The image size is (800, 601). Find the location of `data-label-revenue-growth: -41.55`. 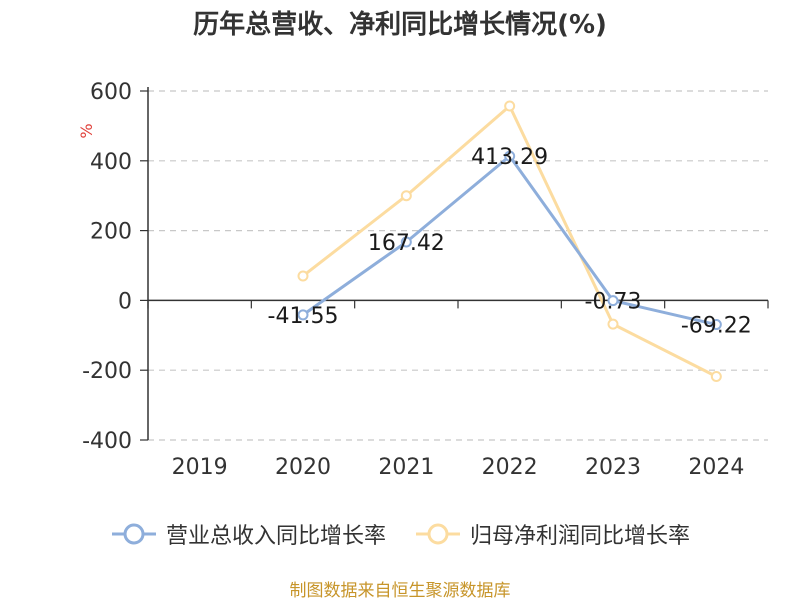

data-label-revenue-growth: -41.55 is located at coordinates (303, 316).